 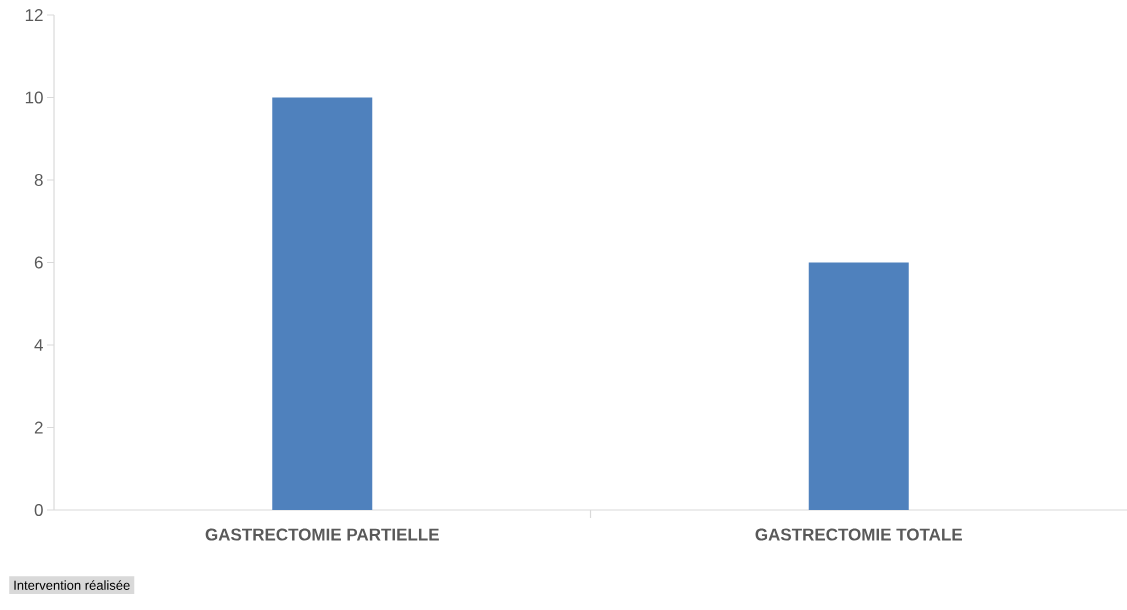 I want to click on x-axis-title: Intervention réalisée, so click(x=72, y=585).